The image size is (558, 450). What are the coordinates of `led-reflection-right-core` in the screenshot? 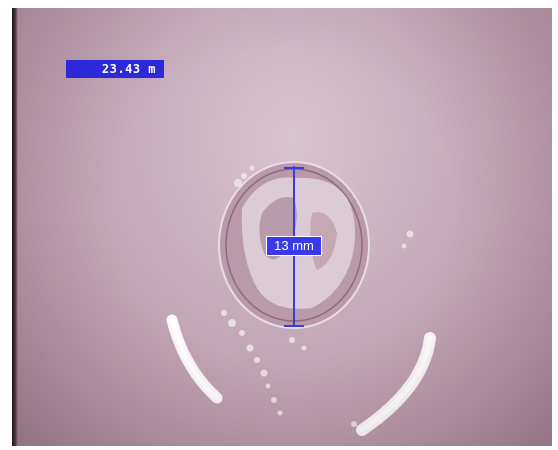 It's located at (396, 384).